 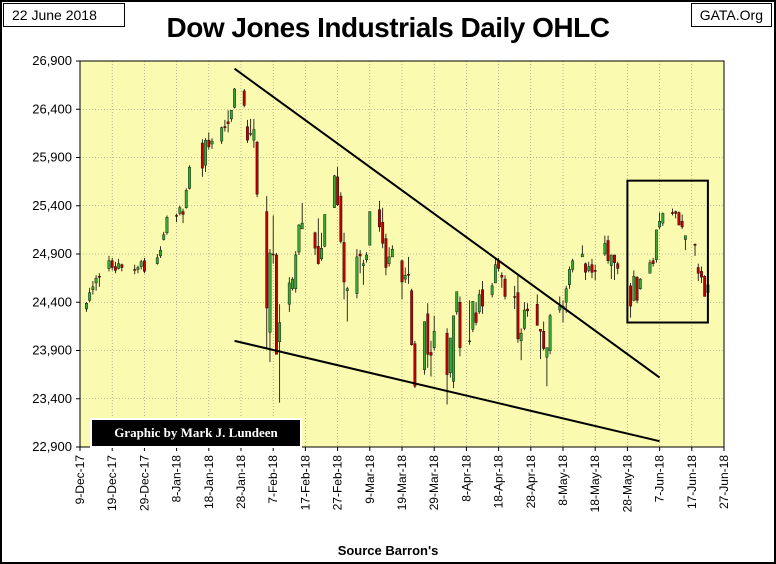 What do you see at coordinates (692, 482) in the screenshot?
I see `x-tick-label: 17-Jun-18` at bounding box center [692, 482].